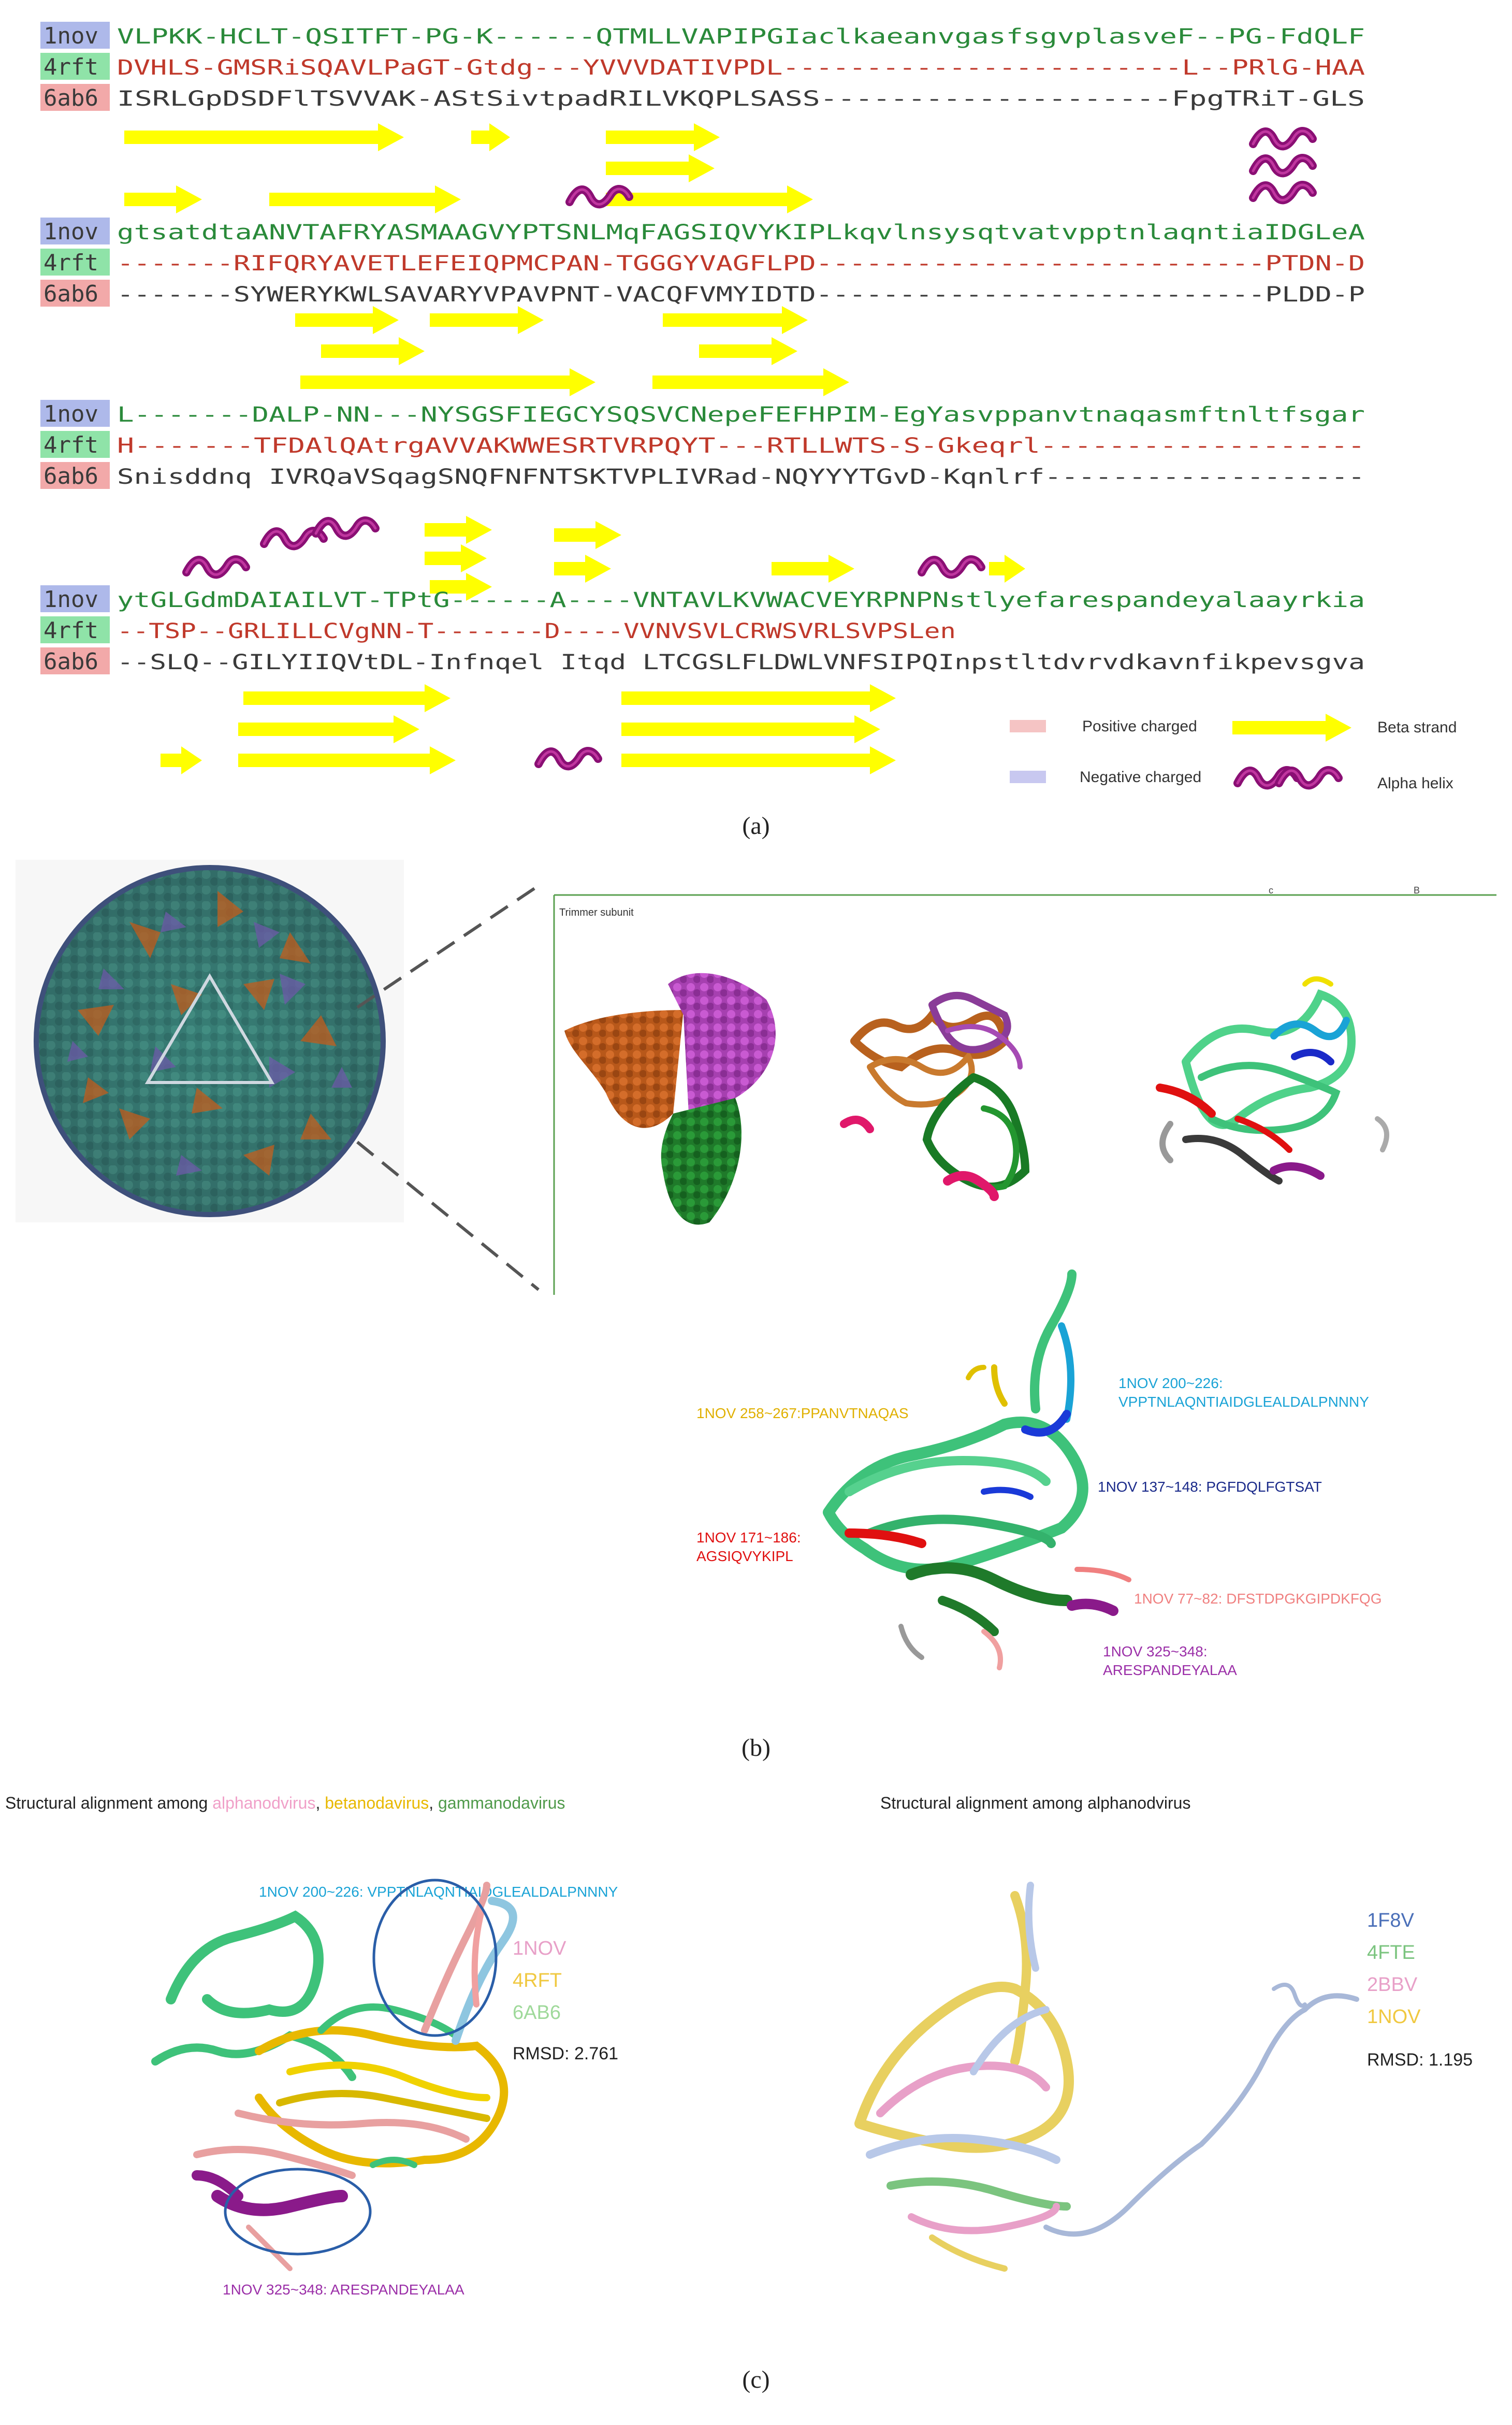  Describe the element at coordinates (596, 912) in the screenshot. I see `inset-title: Trimmer subunit` at that location.